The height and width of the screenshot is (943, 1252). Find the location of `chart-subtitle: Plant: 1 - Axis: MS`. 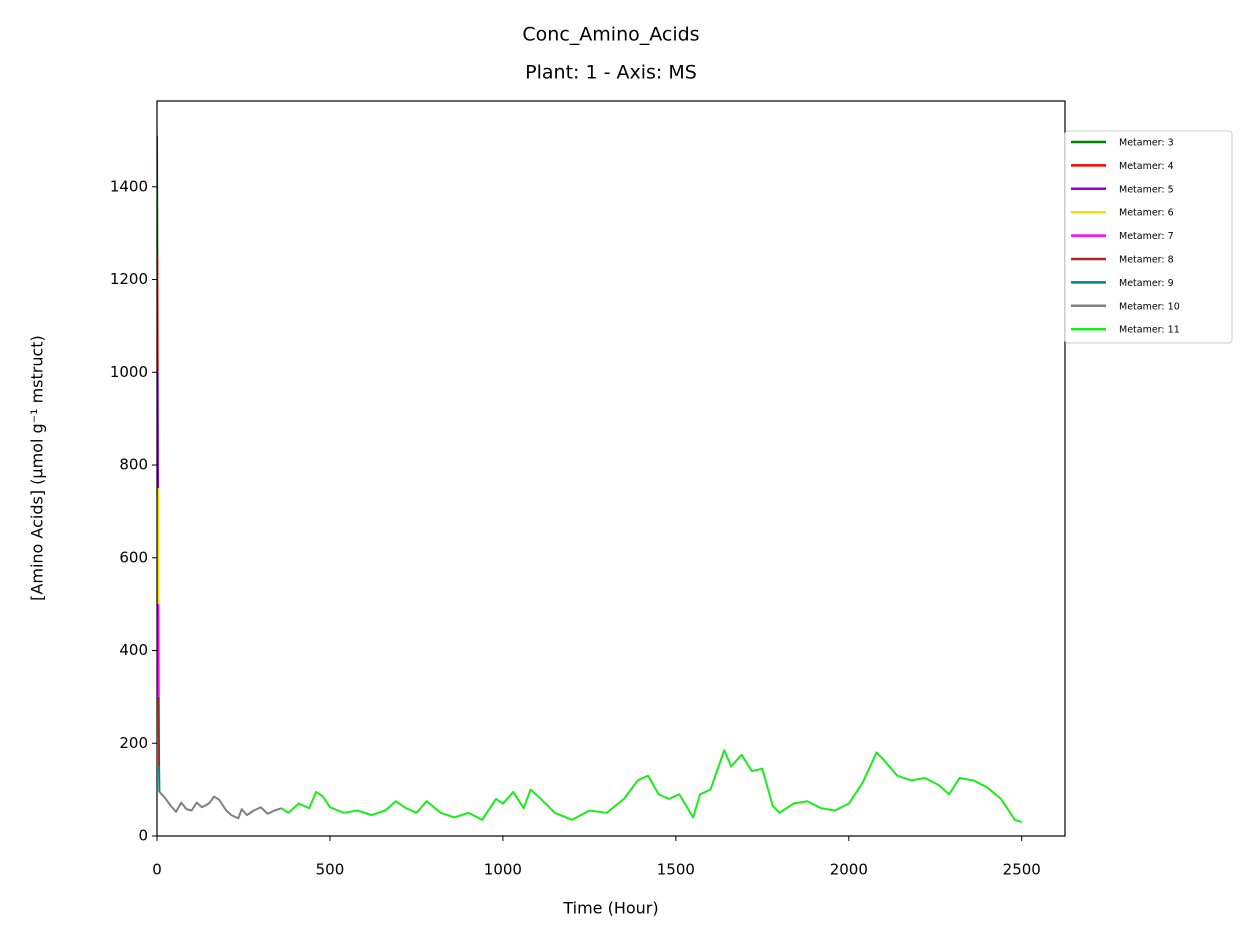

chart-subtitle: Plant: 1 - Axis: MS is located at coordinates (611, 73).